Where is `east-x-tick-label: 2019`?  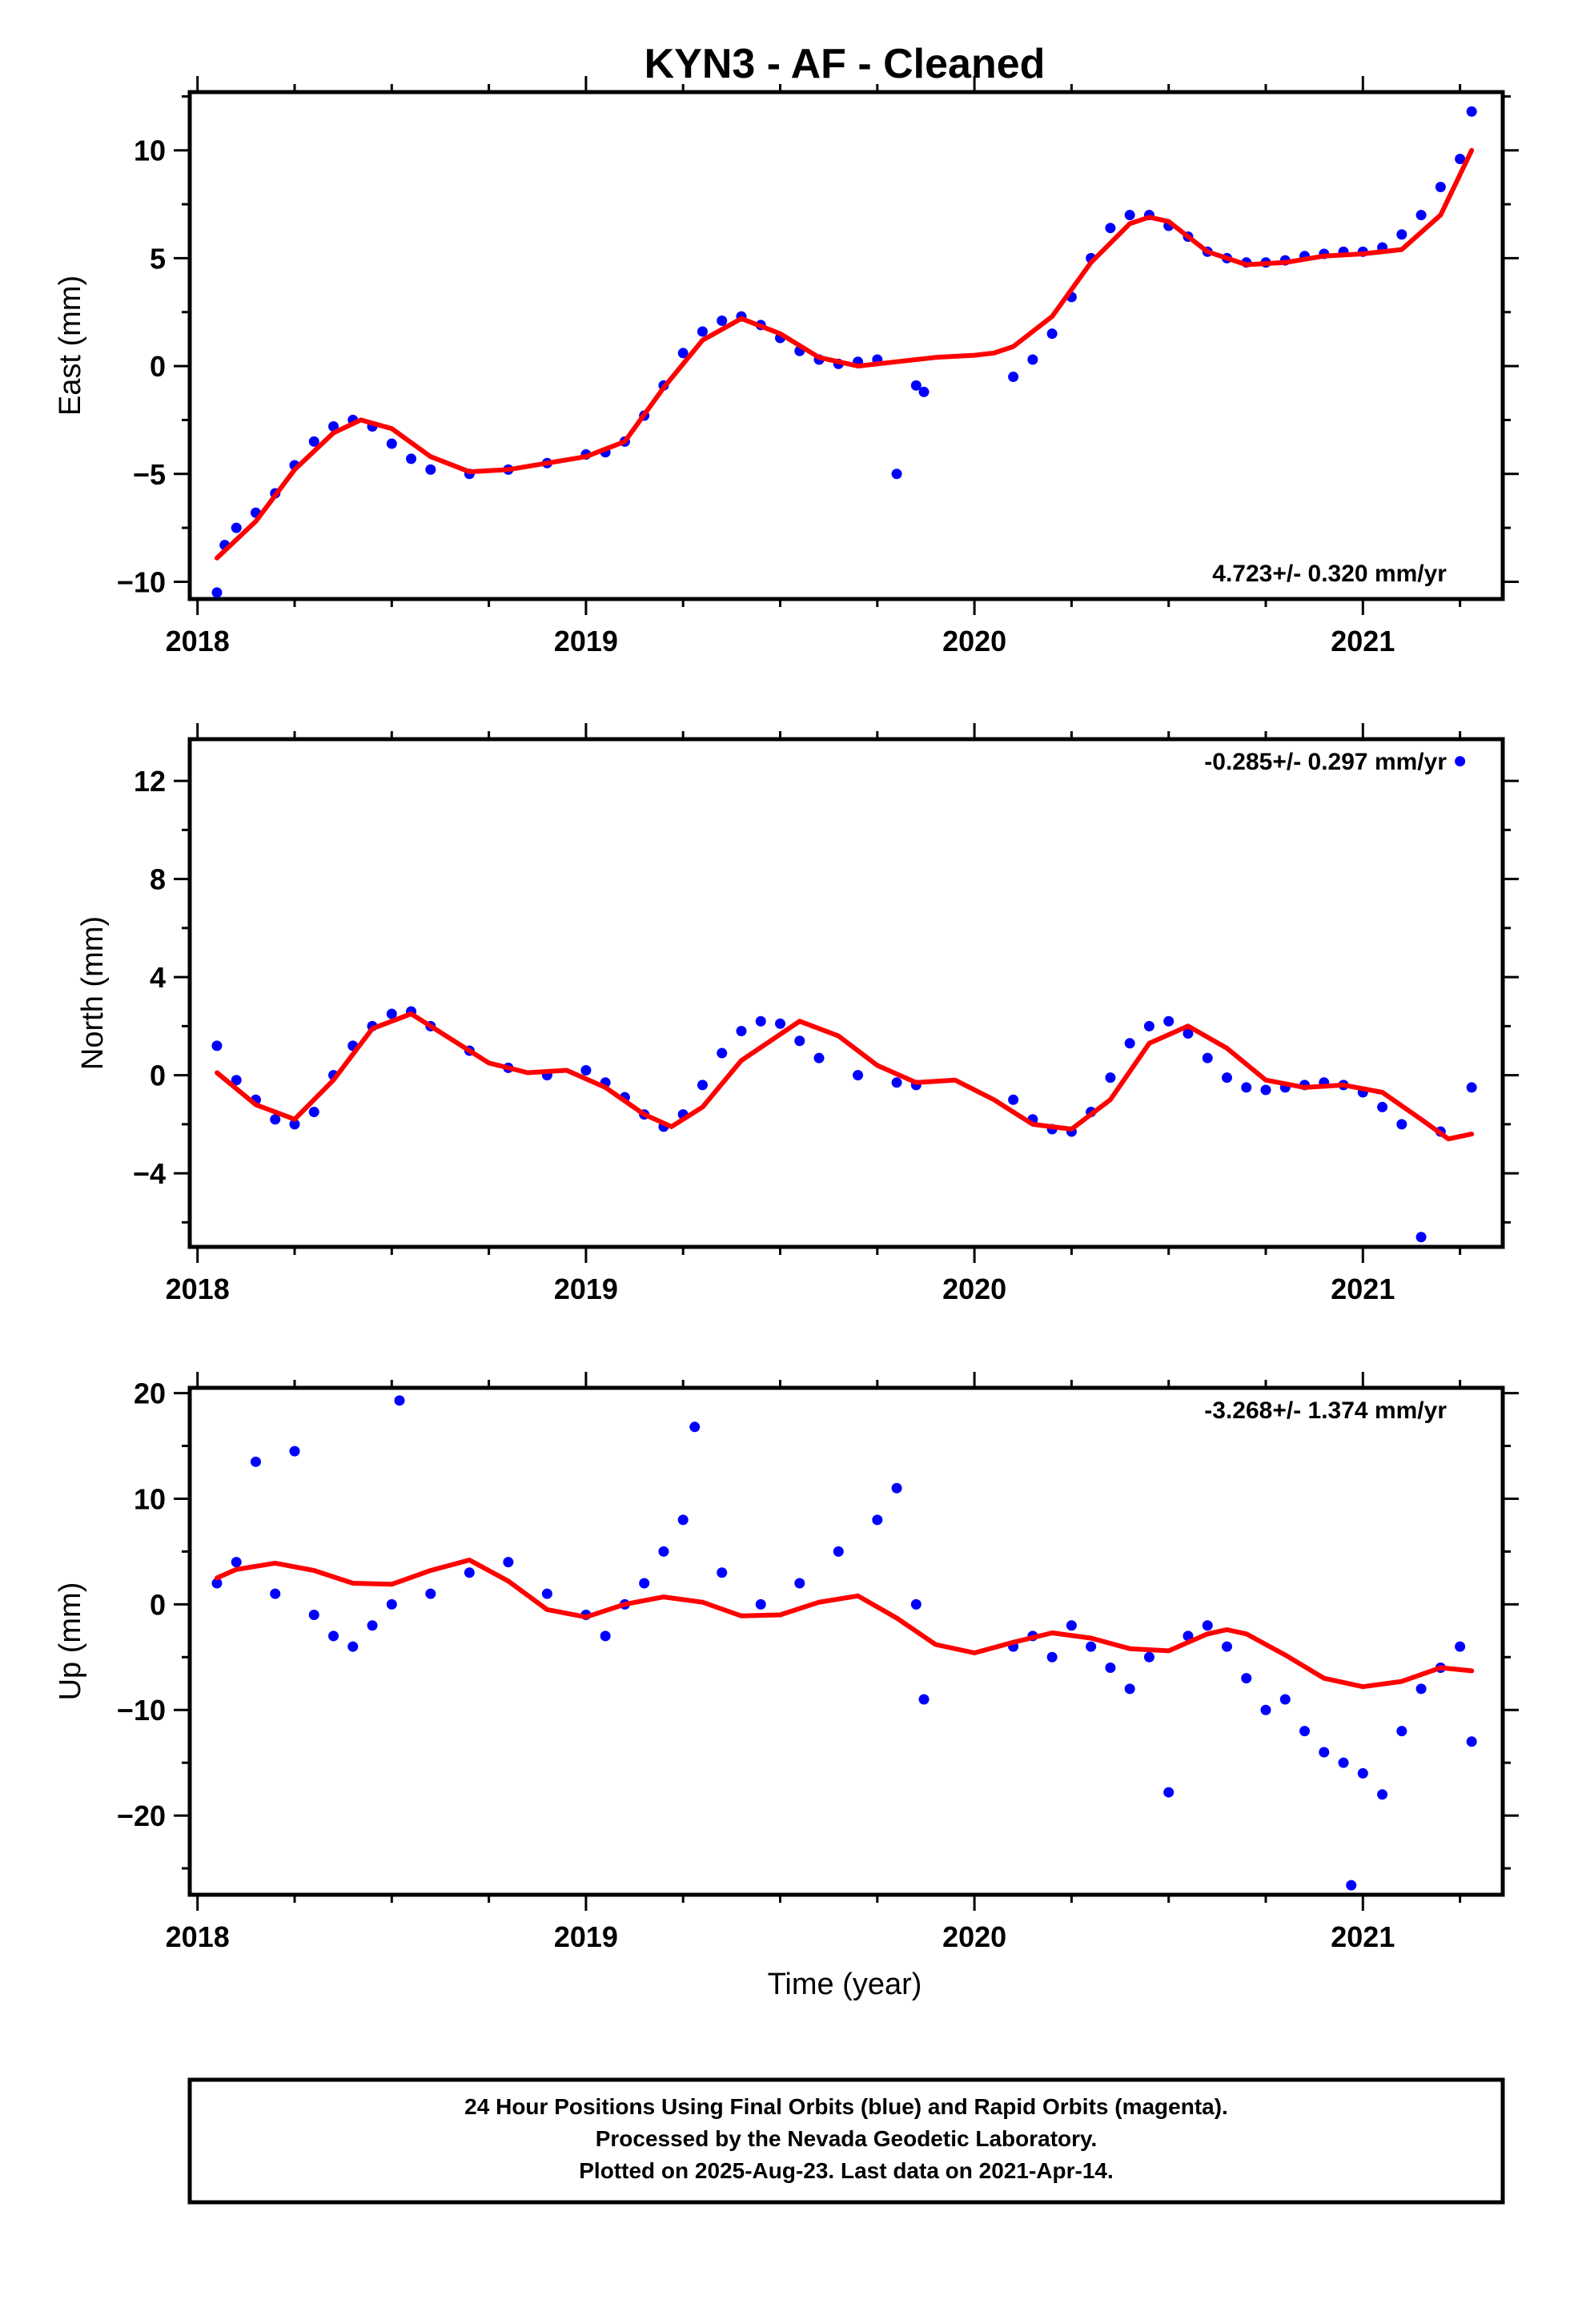 east-x-tick-label: 2019 is located at coordinates (586, 641).